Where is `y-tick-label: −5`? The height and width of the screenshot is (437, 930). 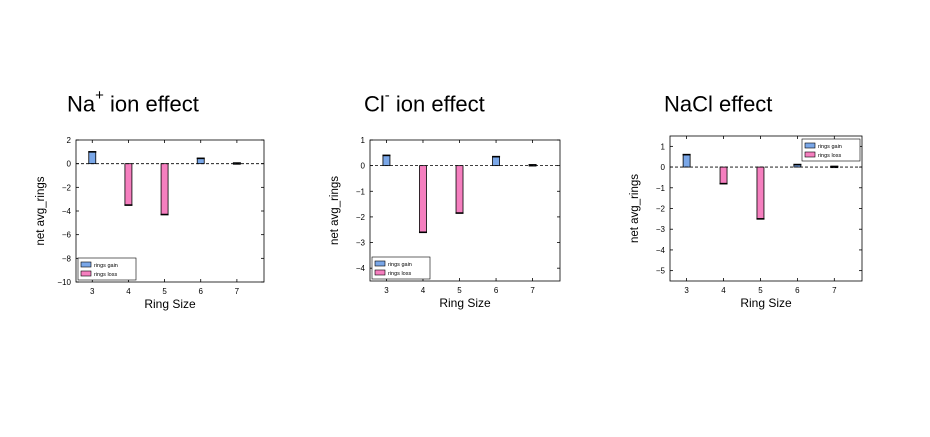
y-tick-label: −5 is located at coordinates (661, 271).